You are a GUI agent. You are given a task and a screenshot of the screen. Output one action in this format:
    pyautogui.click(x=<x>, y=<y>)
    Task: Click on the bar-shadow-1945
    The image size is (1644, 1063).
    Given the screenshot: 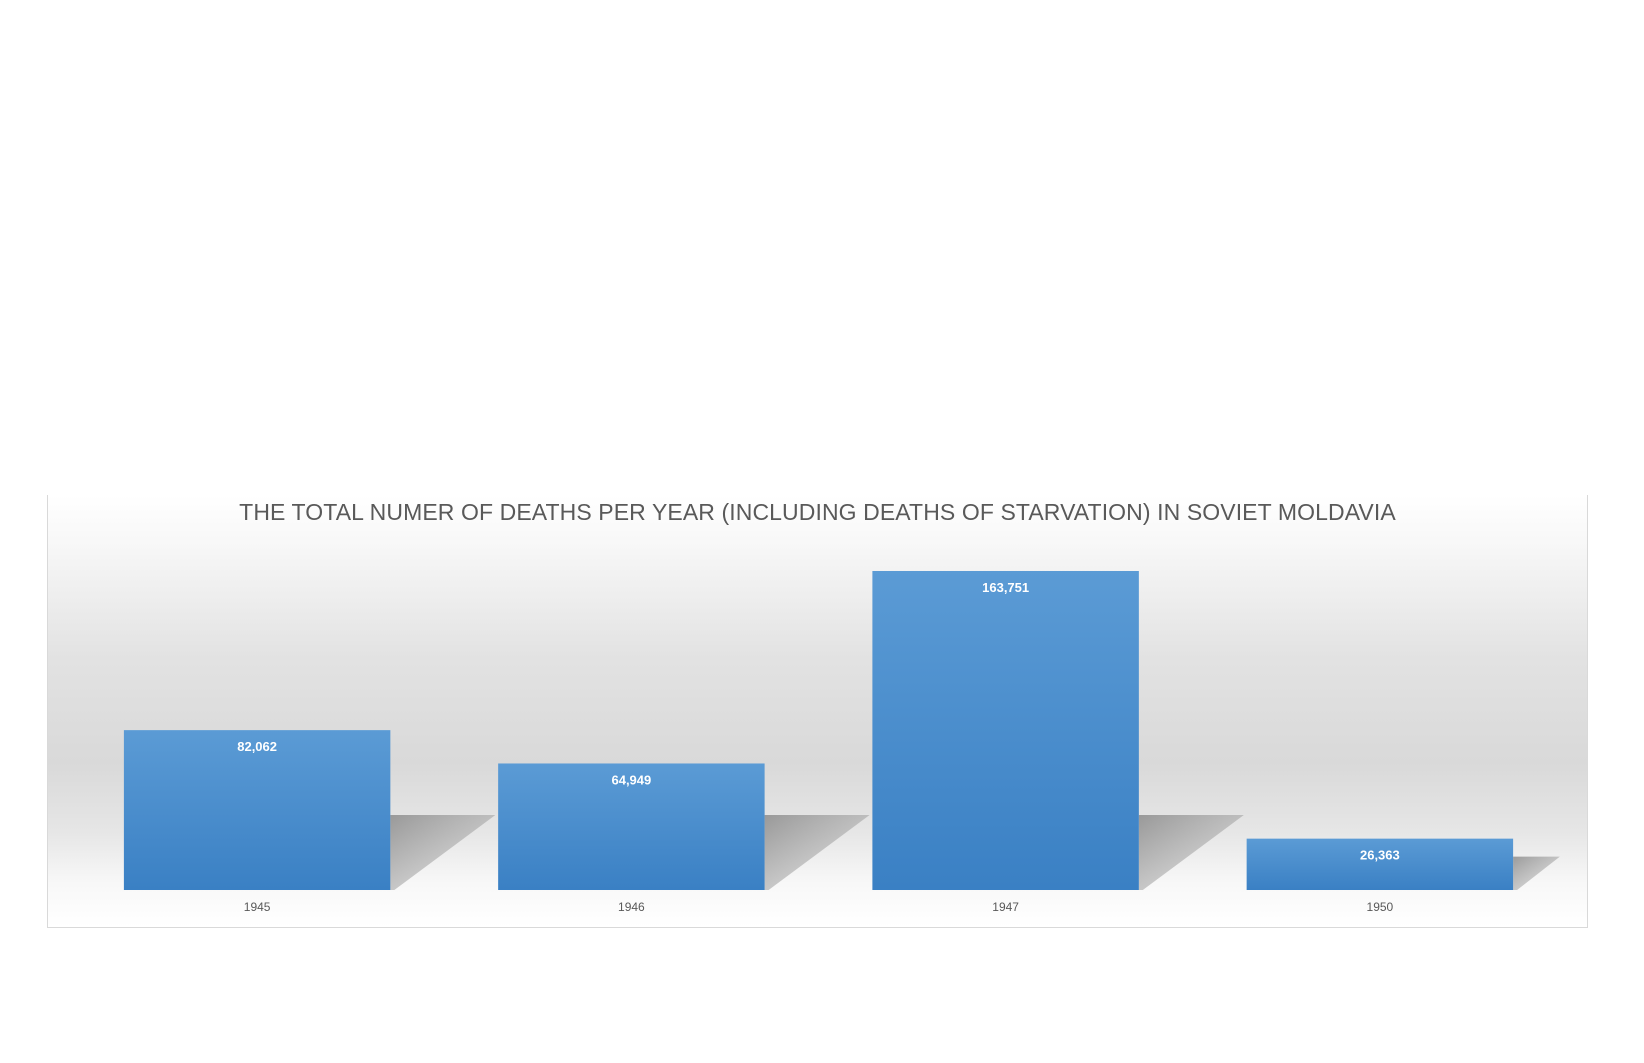 What is the action you would take?
    pyautogui.click(x=443, y=852)
    